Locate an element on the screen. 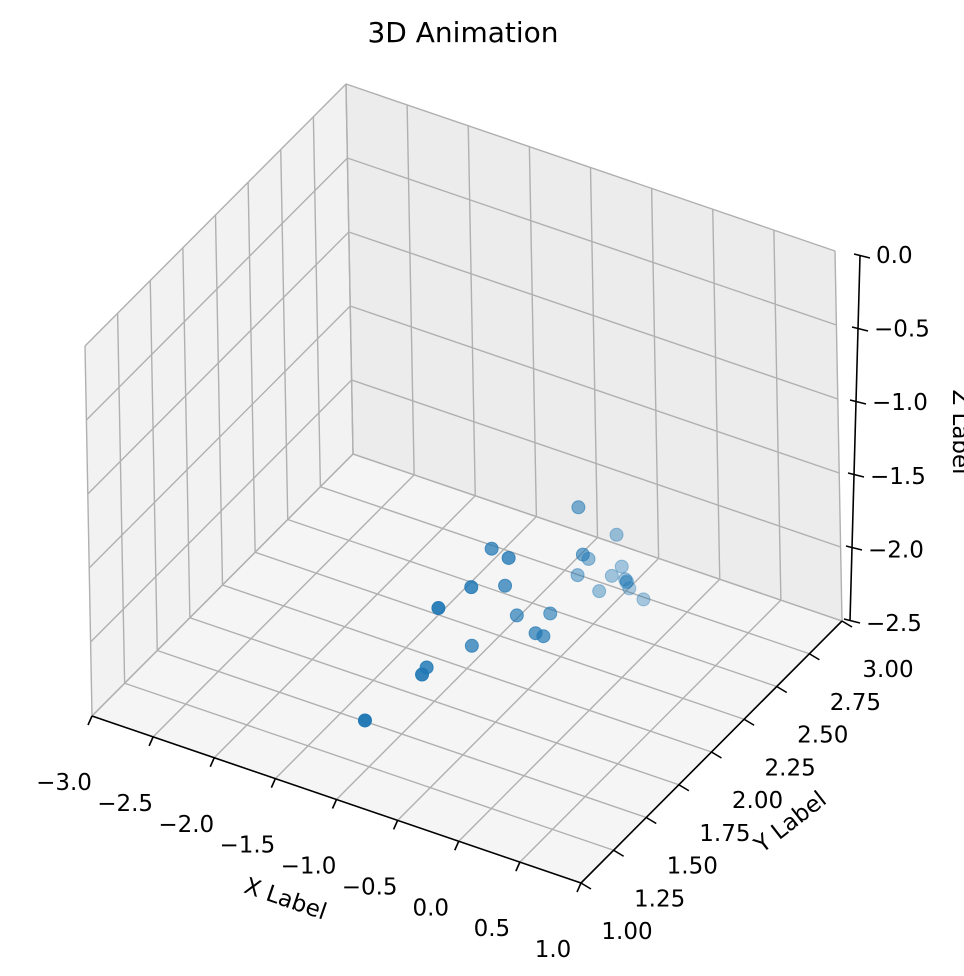 The height and width of the screenshot is (976, 964). z-tick-label: −2.5 is located at coordinates (894, 624).